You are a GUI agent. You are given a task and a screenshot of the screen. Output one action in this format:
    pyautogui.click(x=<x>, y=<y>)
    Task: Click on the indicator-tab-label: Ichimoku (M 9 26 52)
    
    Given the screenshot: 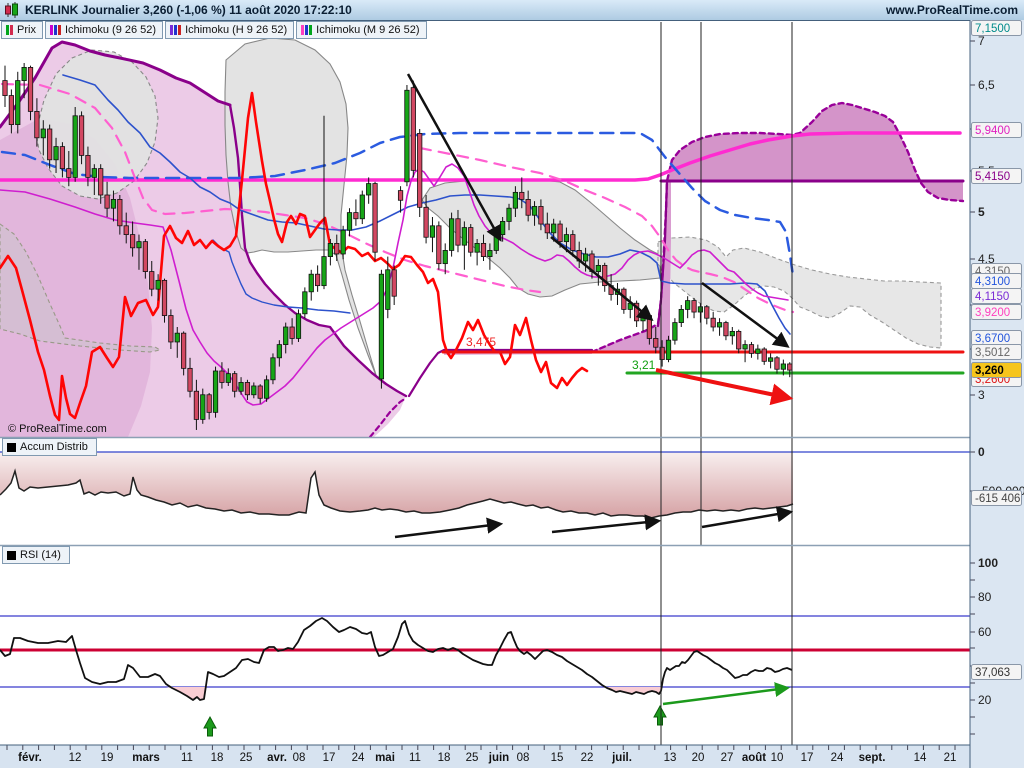 What is the action you would take?
    pyautogui.click(x=368, y=30)
    